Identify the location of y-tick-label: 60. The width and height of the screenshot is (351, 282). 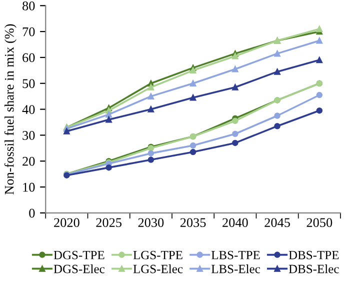
(28, 57).